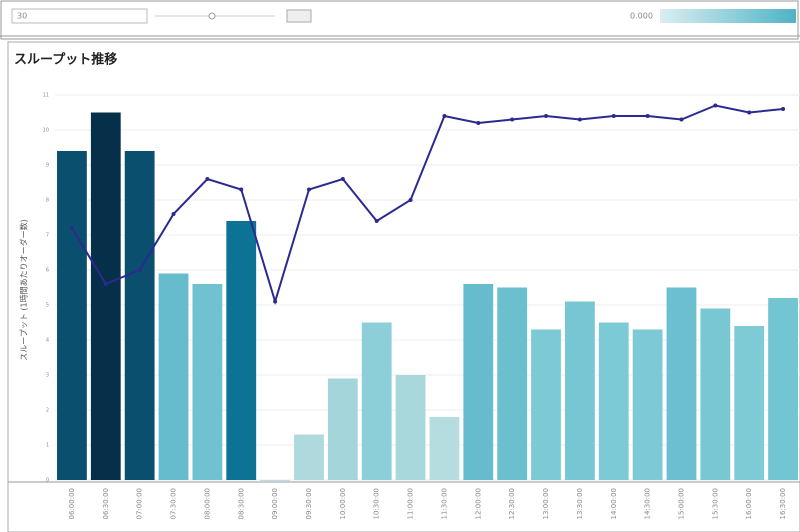 The height and width of the screenshot is (532, 800). I want to click on x-tick-label: 09:30:00, so click(309, 503).